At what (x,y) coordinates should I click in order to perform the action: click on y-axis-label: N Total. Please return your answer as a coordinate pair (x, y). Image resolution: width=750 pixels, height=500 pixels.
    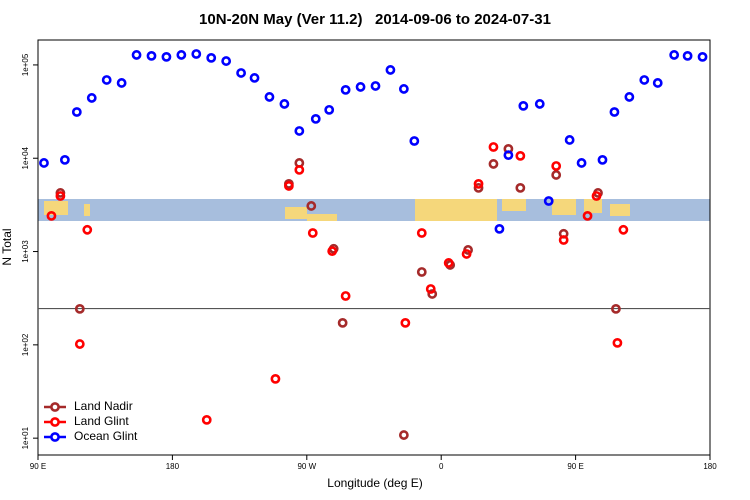
    Looking at the image, I should click on (7, 246).